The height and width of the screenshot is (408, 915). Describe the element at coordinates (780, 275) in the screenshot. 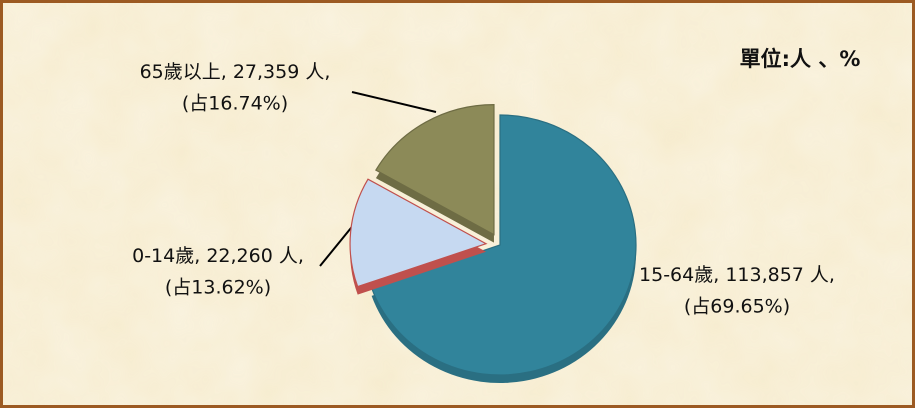

I see `label-value: 113,857 人,` at that location.